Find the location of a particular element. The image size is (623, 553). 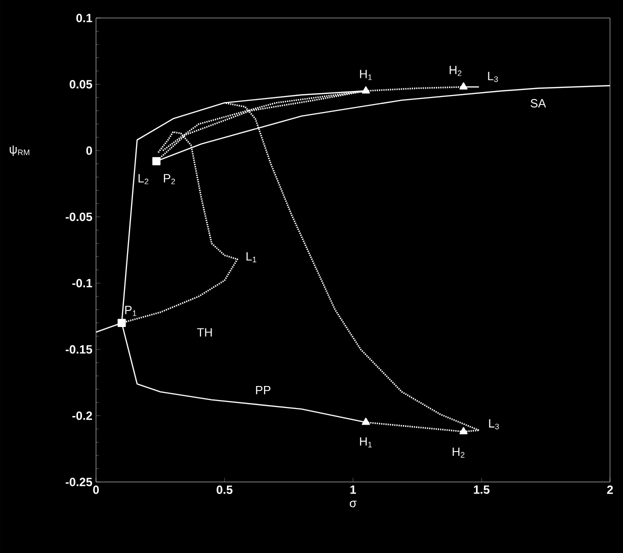

y-tick-label: -0.15 is located at coordinates (79, 349).